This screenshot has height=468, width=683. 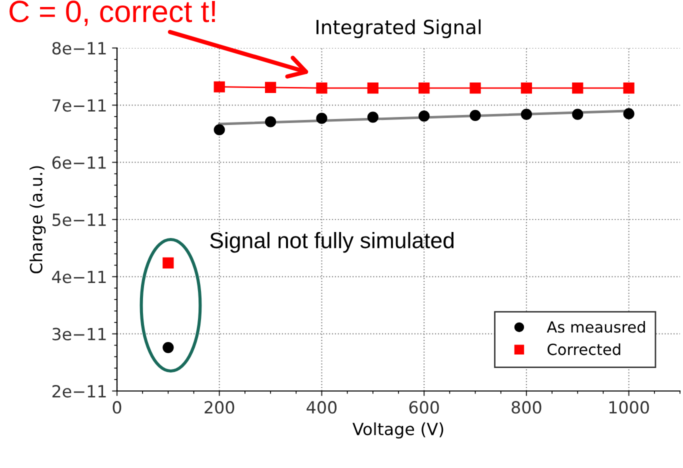 I want to click on y-axis-title: Charge (a.u.), so click(x=38, y=220).